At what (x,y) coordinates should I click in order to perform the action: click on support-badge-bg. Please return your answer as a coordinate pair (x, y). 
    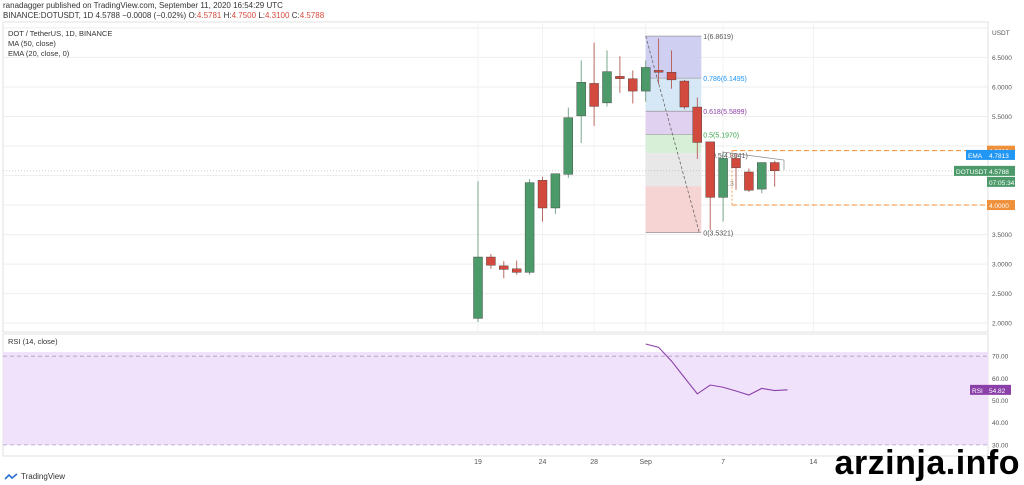
    Looking at the image, I should click on (1001, 205).